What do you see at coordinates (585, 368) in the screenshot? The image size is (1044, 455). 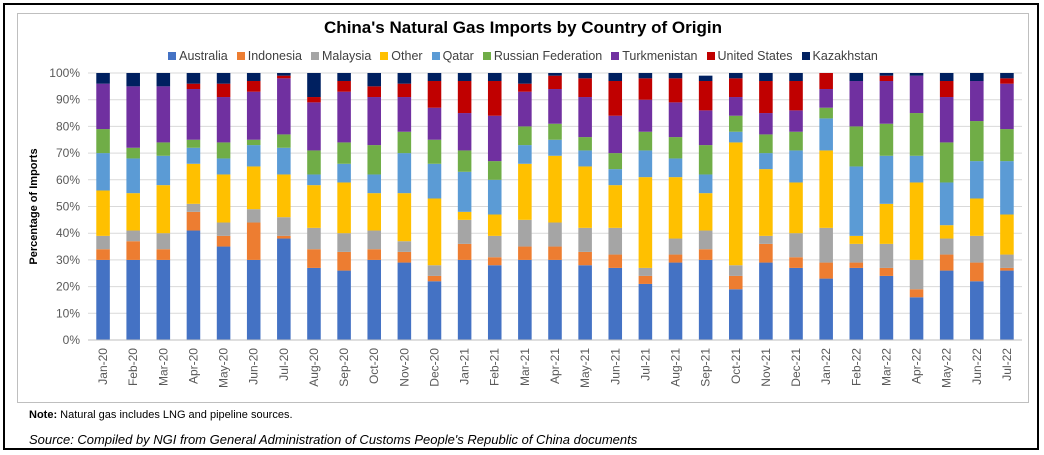 I see `x-tick-label: May-21` at bounding box center [585, 368].